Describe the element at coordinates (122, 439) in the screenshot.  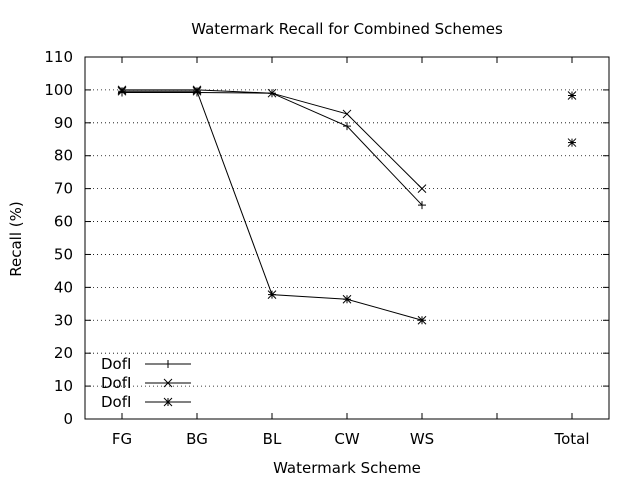
I see `x-tick-label: FG` at that location.